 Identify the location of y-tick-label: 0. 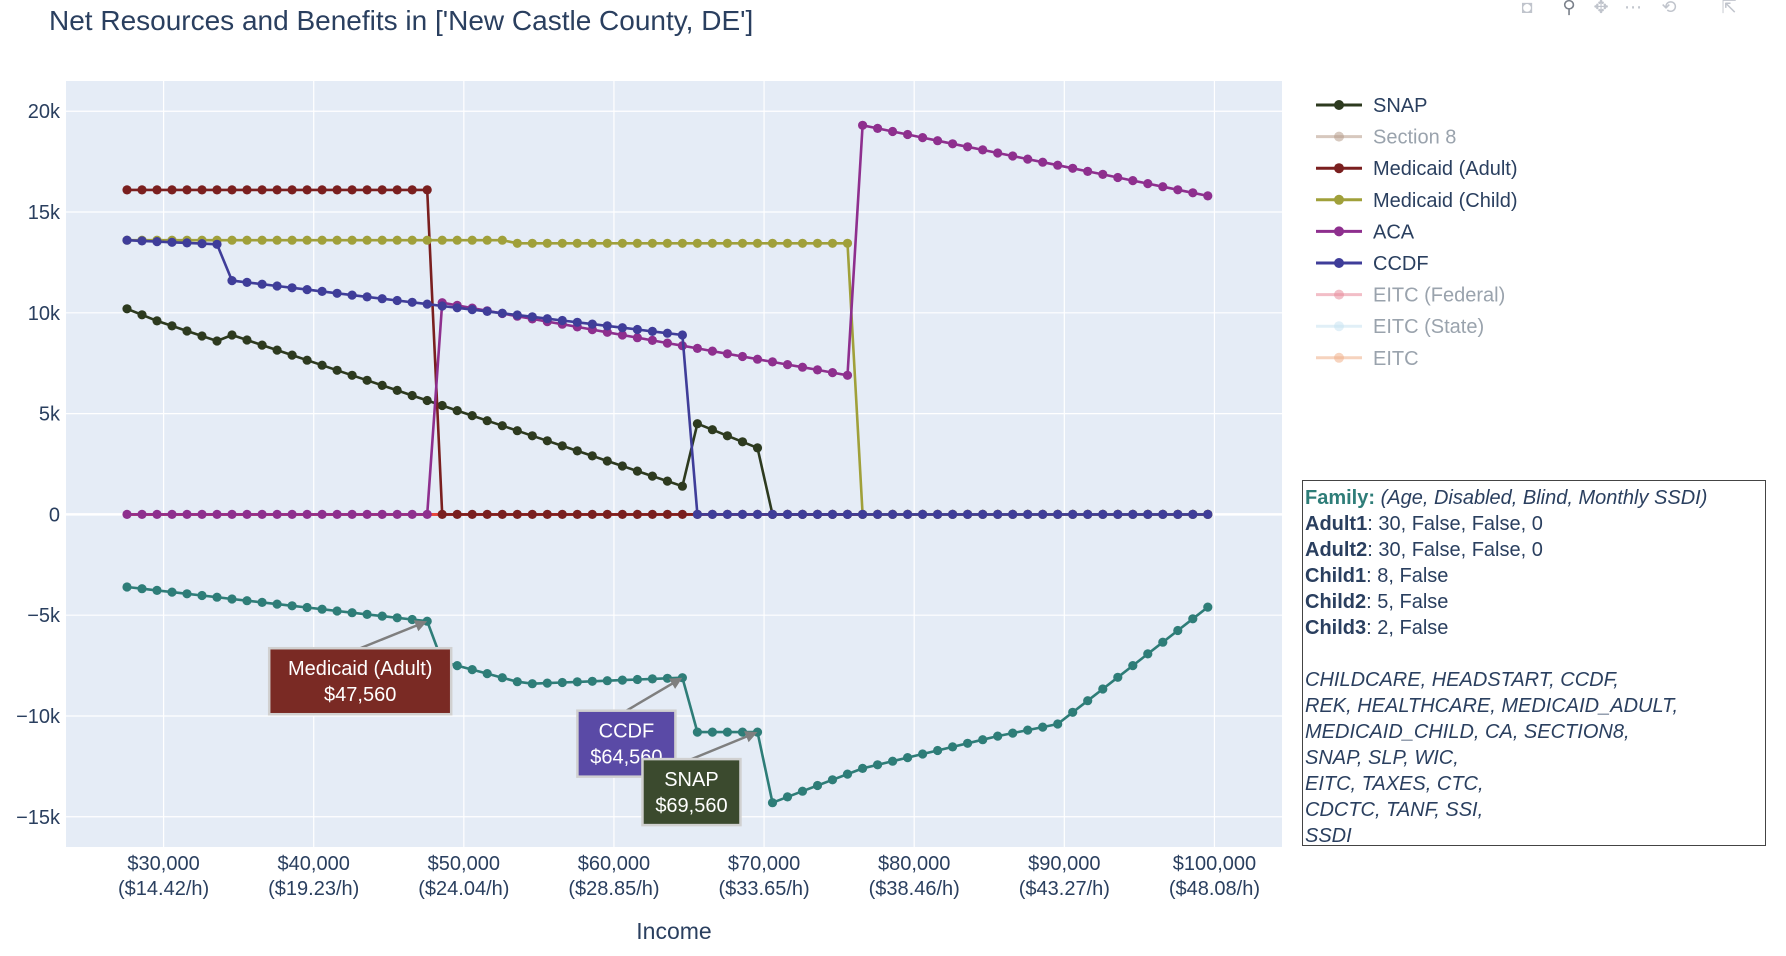
(54, 515).